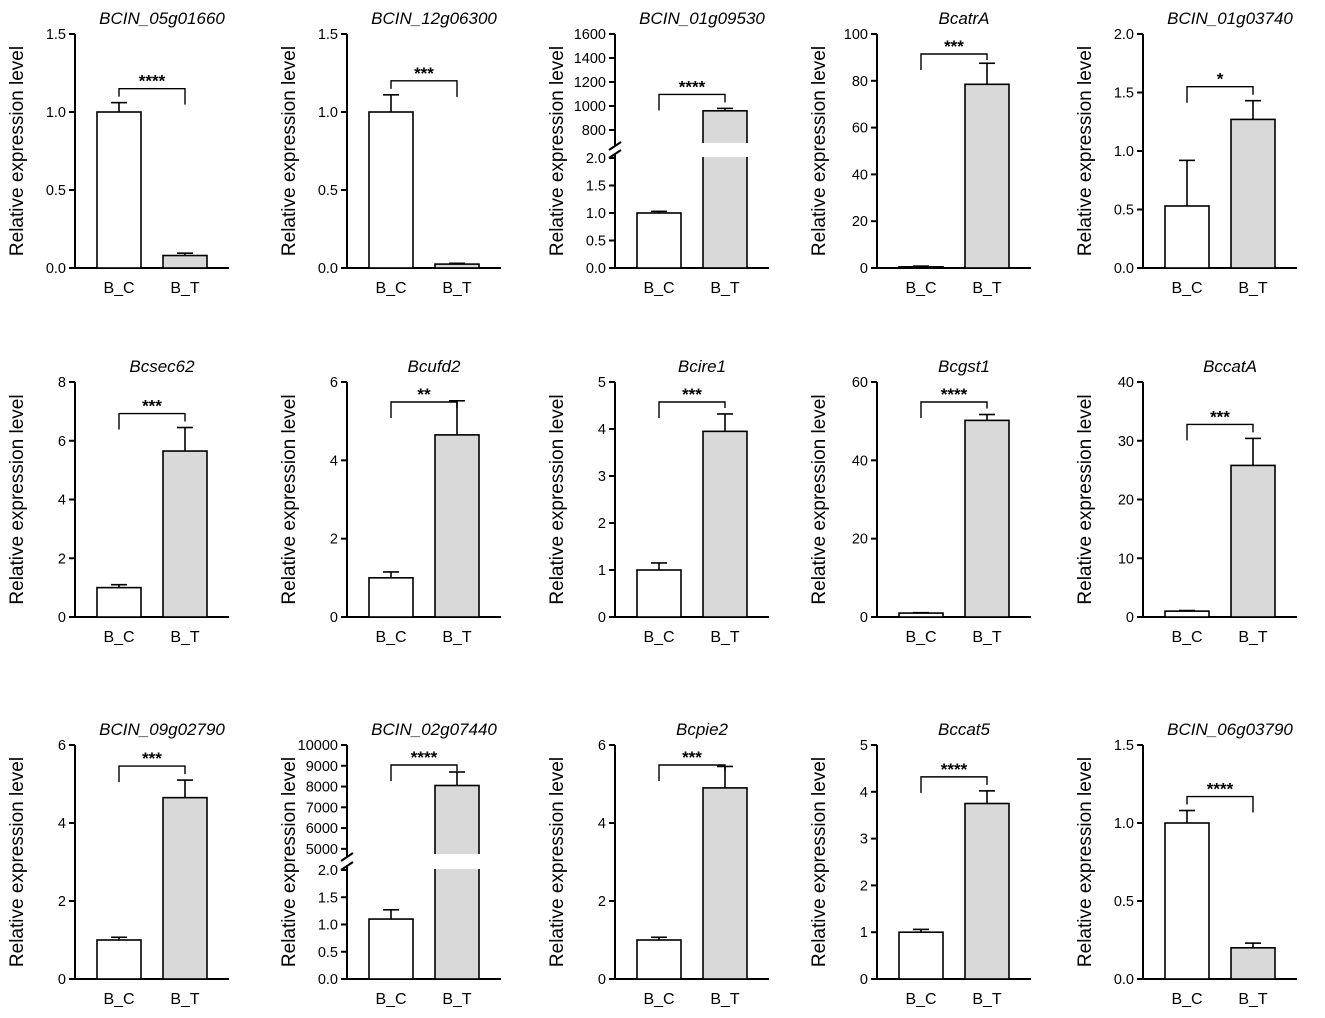 The width and height of the screenshot is (1325, 1018). Describe the element at coordinates (1220, 79) in the screenshot. I see `significance-label: *` at that location.